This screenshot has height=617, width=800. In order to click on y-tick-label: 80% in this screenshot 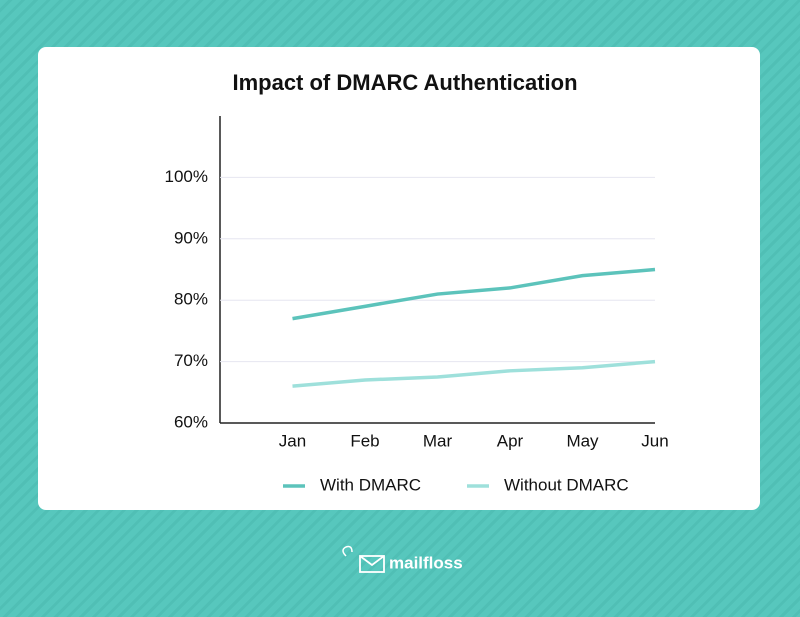, I will do `click(191, 299)`.